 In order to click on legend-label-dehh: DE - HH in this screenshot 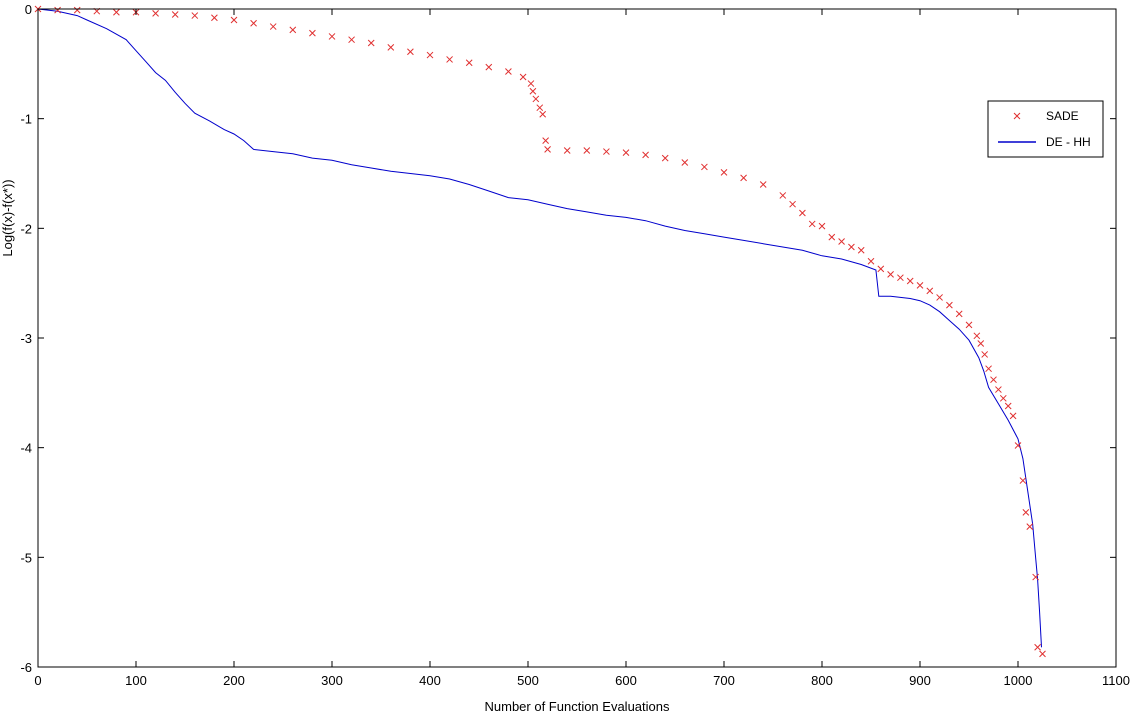, I will do `click(1068, 142)`.